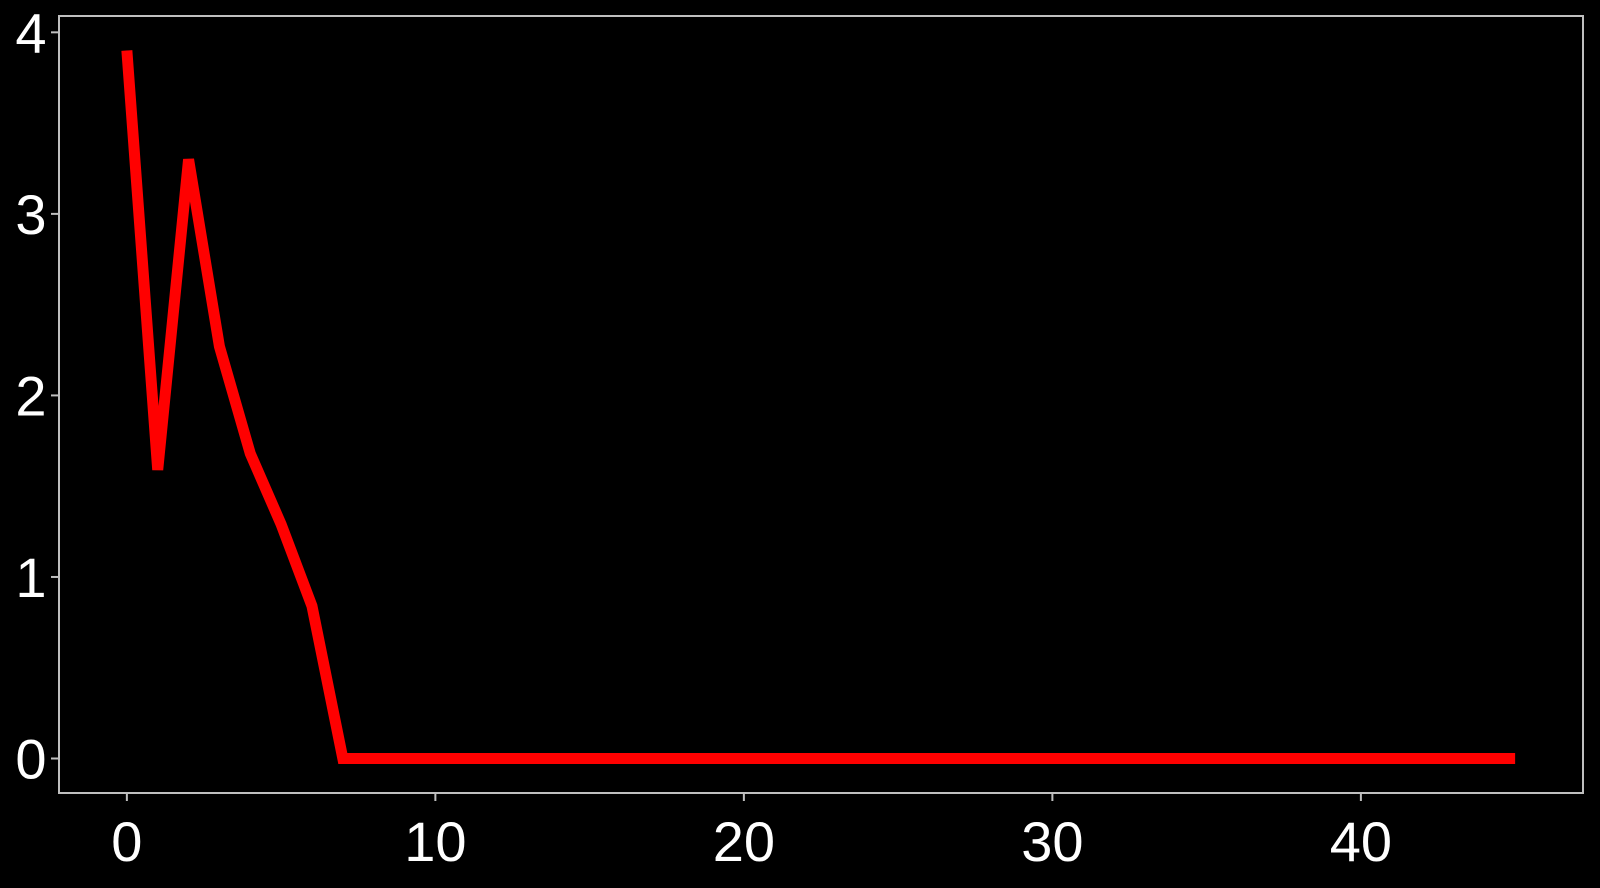 The height and width of the screenshot is (888, 1600). I want to click on x-tick-label: 10, so click(435, 841).